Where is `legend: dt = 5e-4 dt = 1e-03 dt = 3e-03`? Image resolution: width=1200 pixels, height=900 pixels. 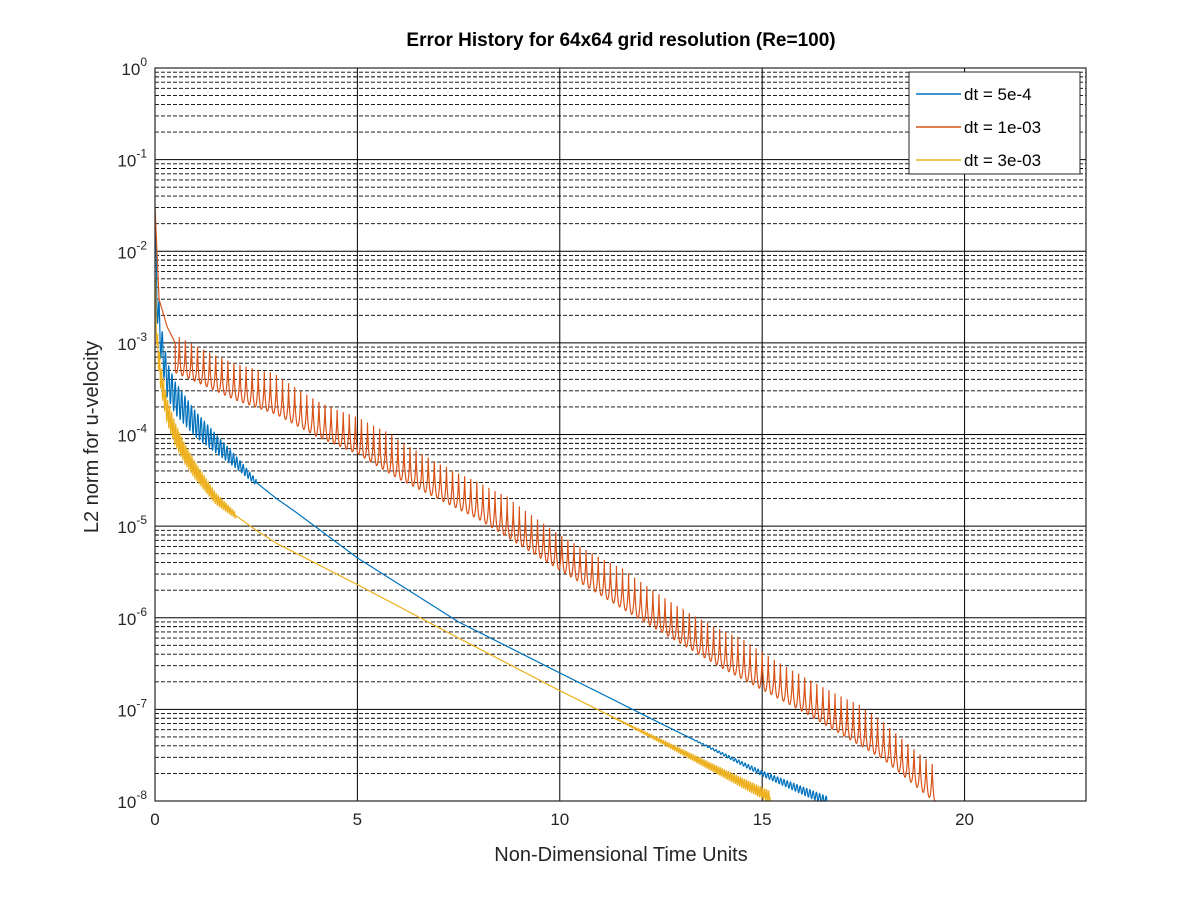 legend: dt = 5e-4 dt = 1e-03 dt = 3e-03 is located at coordinates (994, 123).